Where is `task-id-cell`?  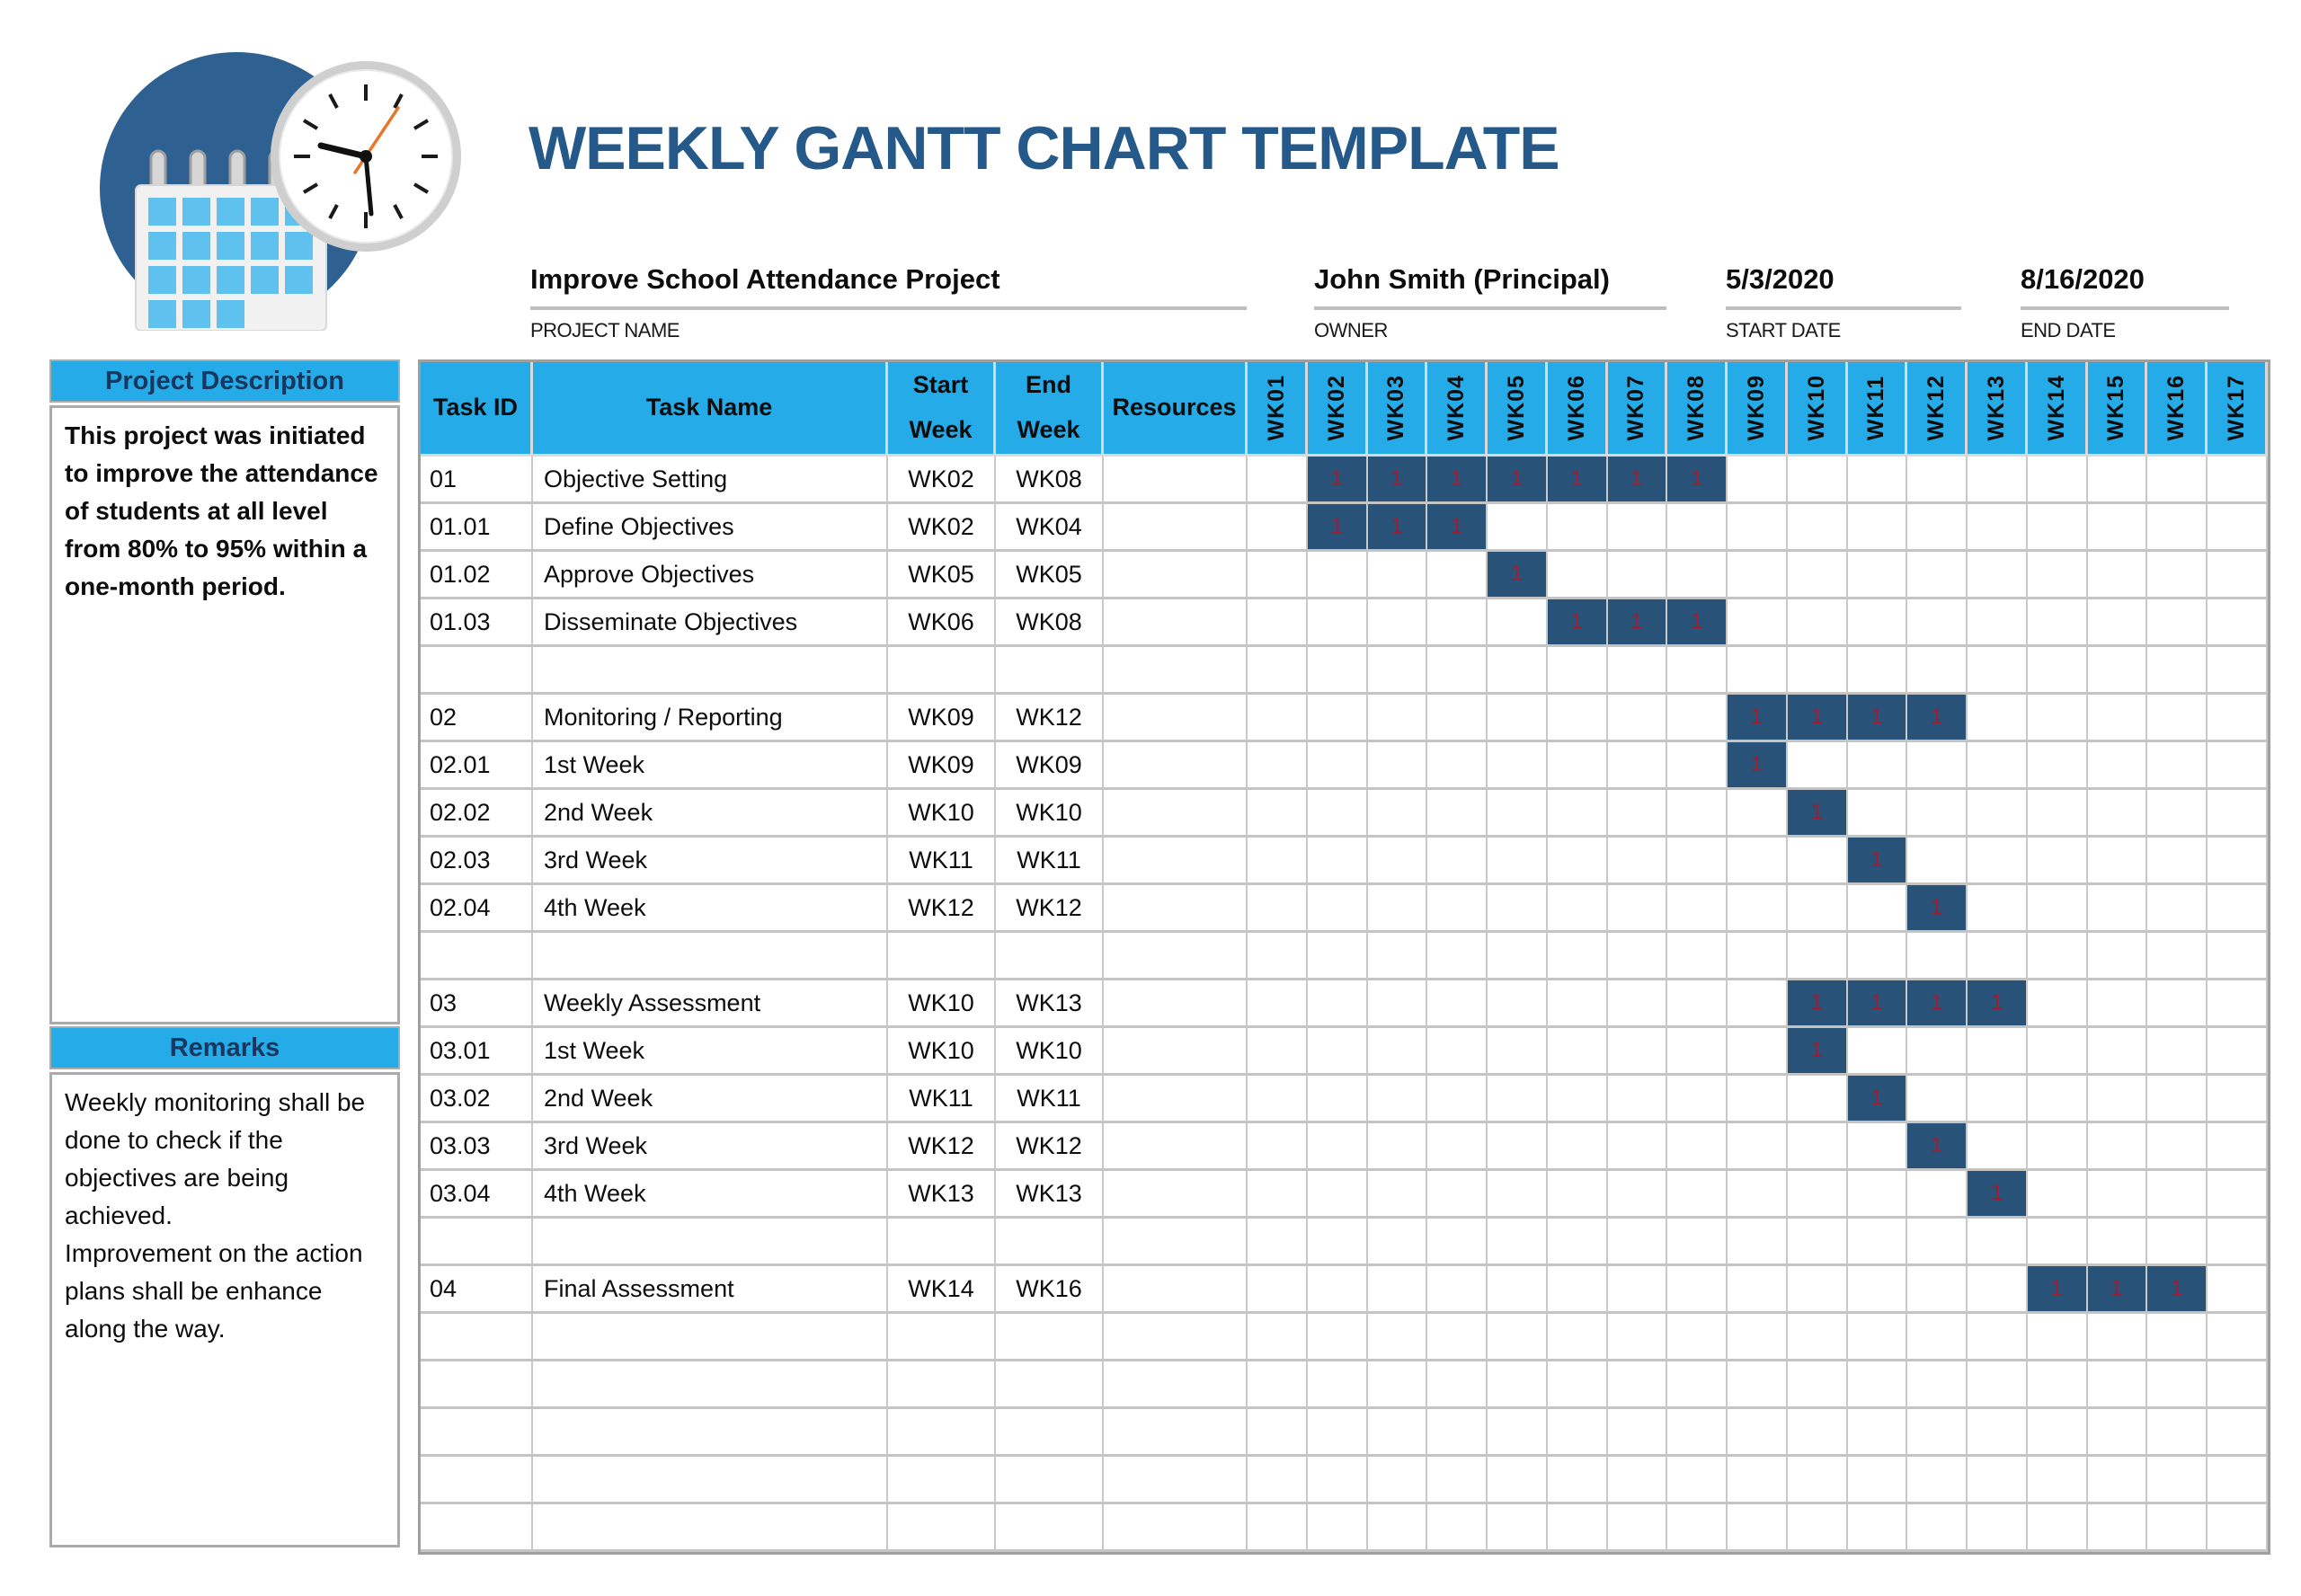
task-id-cell is located at coordinates (477, 671).